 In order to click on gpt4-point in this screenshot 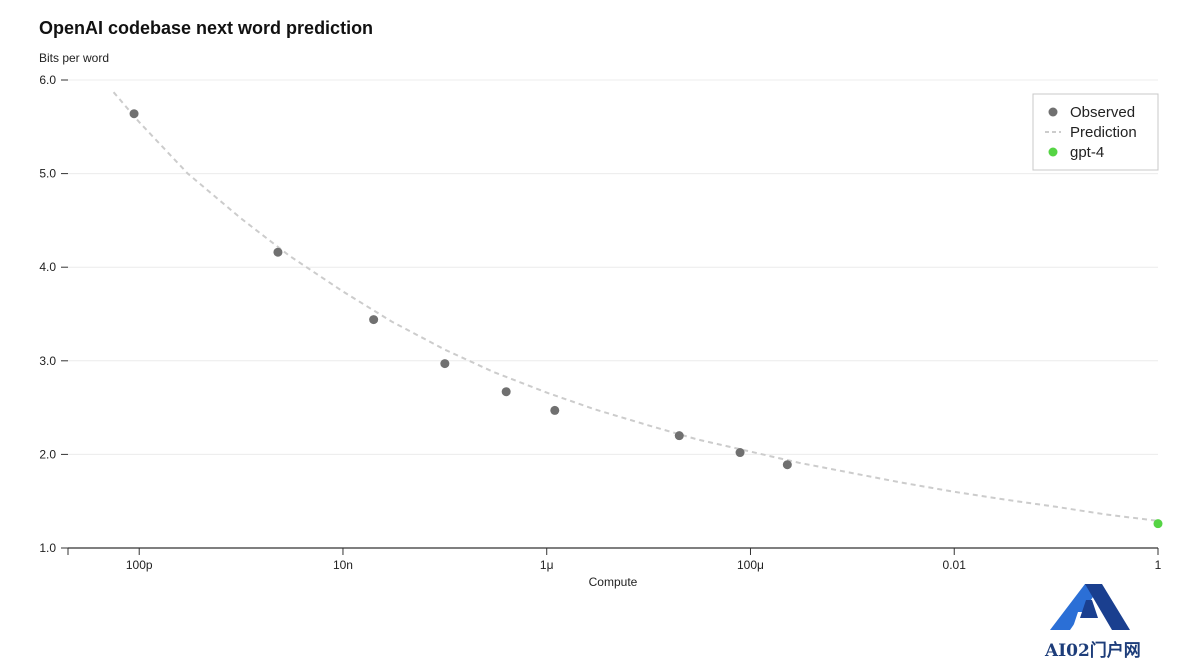, I will do `click(1158, 524)`.